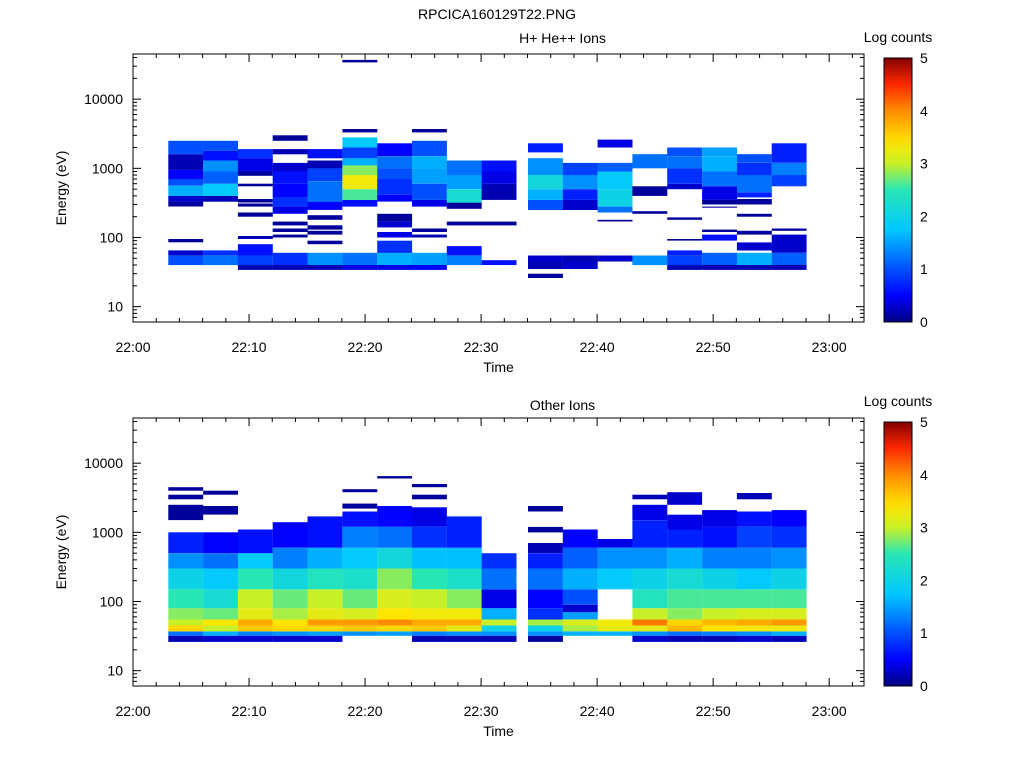  I want to click on x-tick-label: 22:20, so click(365, 347).